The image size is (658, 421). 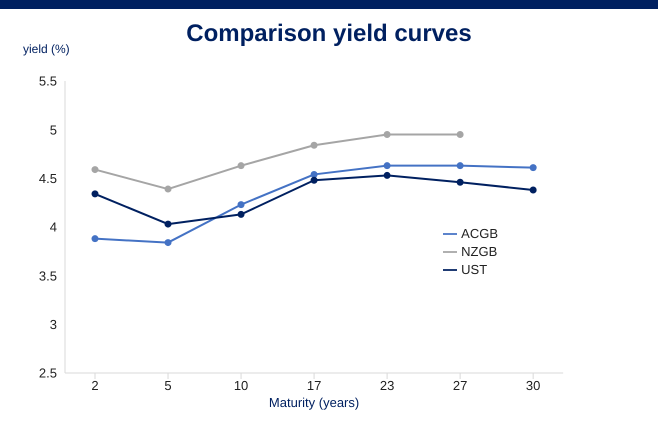 What do you see at coordinates (387, 386) in the screenshot?
I see `x-tick-label: 23` at bounding box center [387, 386].